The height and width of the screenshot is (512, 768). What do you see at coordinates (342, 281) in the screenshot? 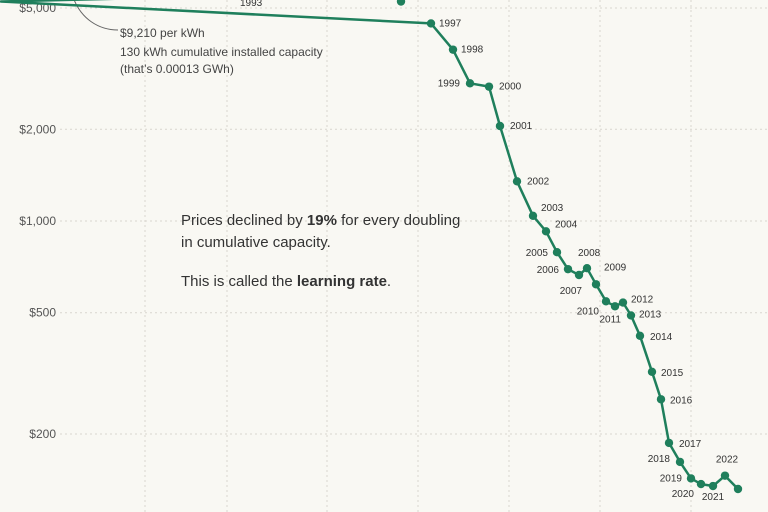
I see `message-line-3-bold: learning rate` at bounding box center [342, 281].